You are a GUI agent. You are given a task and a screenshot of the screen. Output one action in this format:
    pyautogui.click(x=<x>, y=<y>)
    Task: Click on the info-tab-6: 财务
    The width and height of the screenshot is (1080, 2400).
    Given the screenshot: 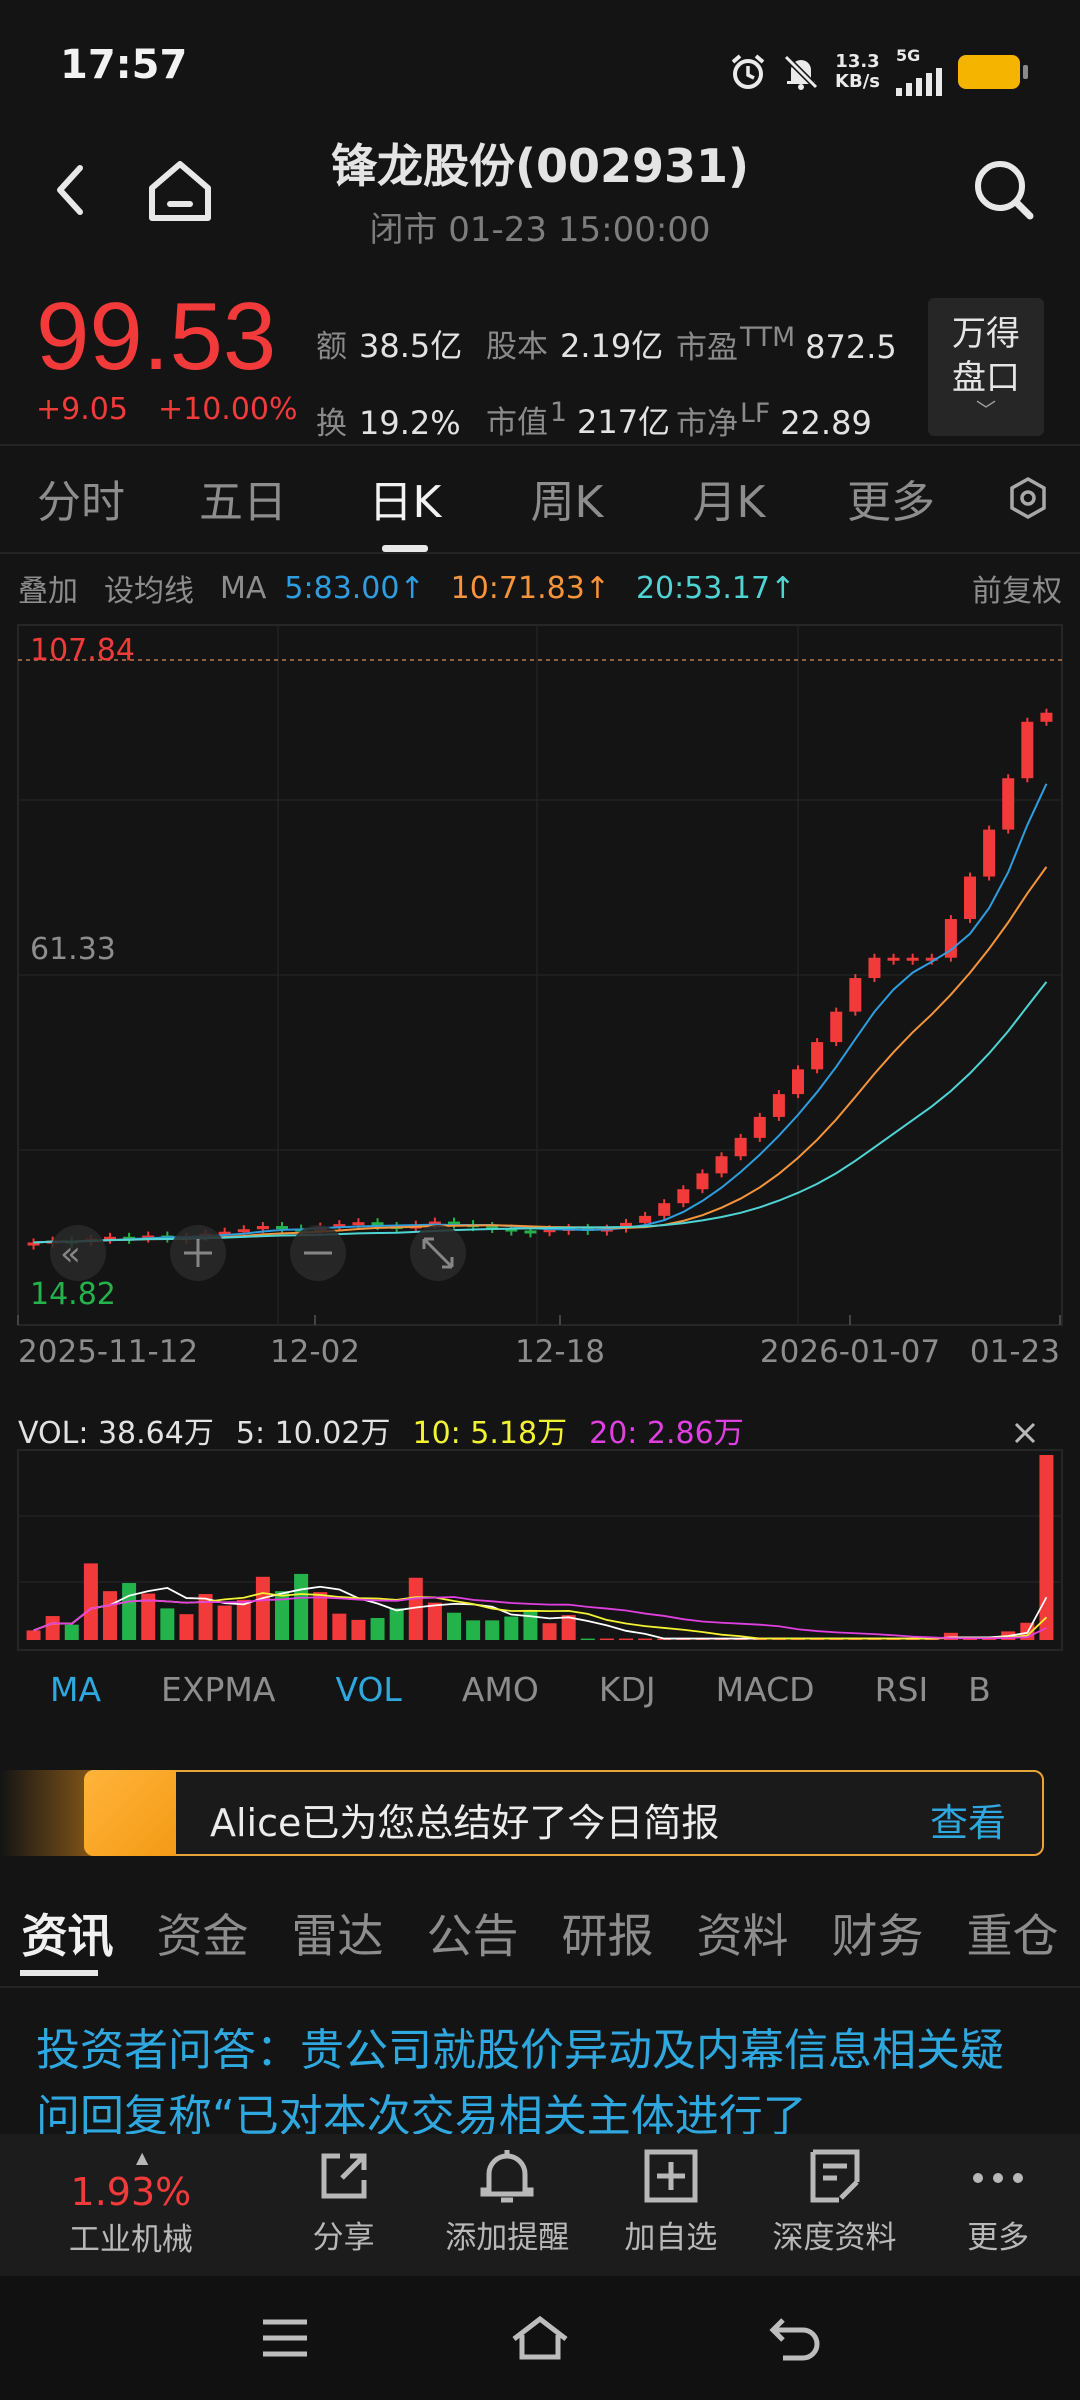 What is the action you would take?
    pyautogui.click(x=877, y=1936)
    